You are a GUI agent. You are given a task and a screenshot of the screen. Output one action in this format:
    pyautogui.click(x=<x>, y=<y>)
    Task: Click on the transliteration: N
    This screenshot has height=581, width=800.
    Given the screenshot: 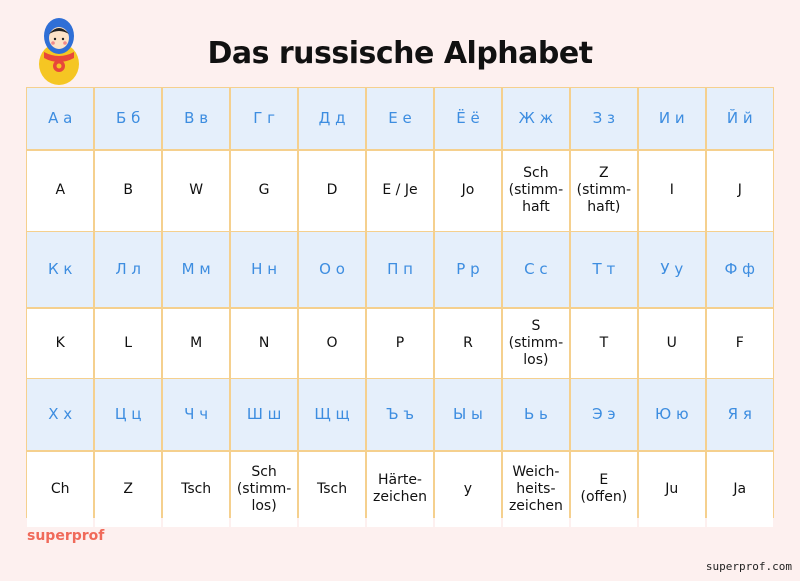 What is the action you would take?
    pyautogui.click(x=264, y=343)
    